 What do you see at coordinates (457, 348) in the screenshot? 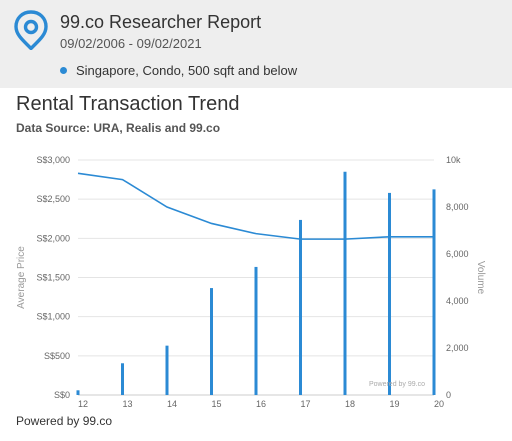
I see `y-right-tick-label: 2,000` at bounding box center [457, 348].